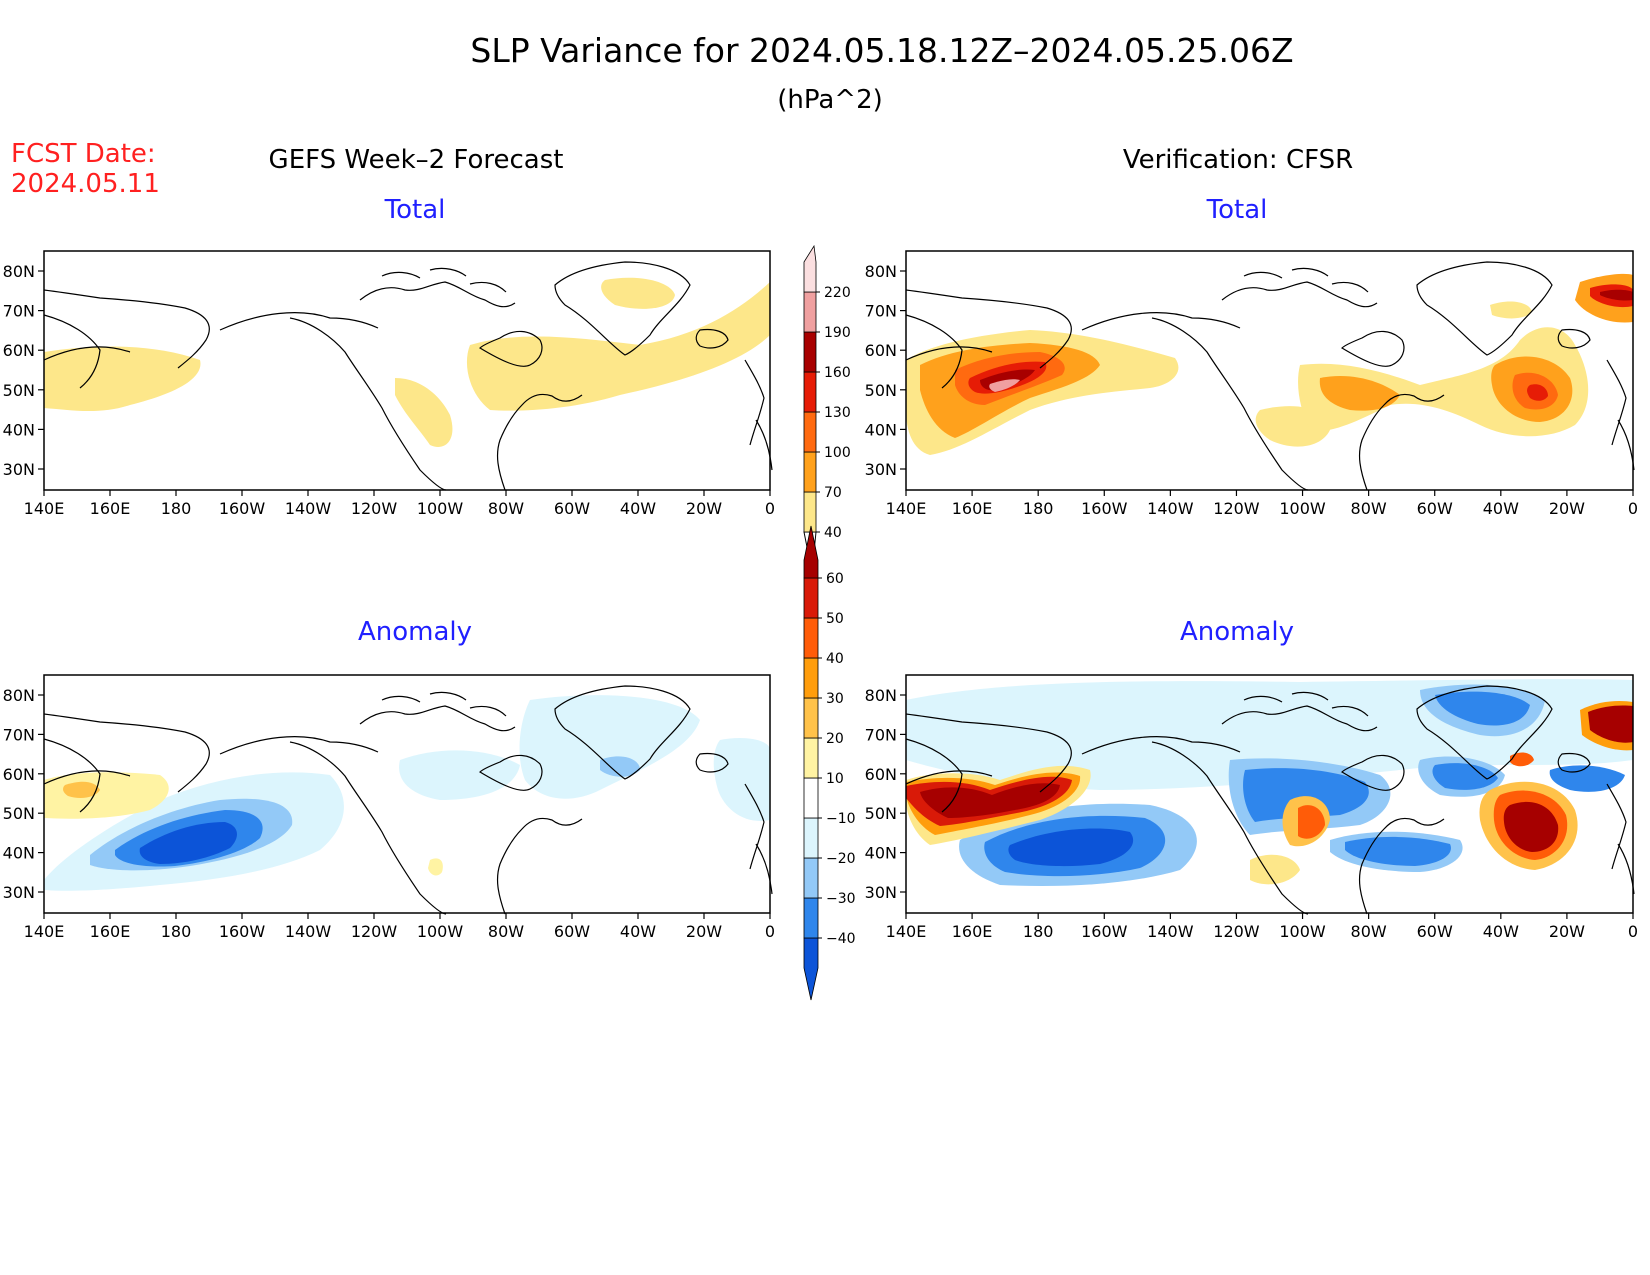 This screenshot has height=1275, width=1650. Describe the element at coordinates (1237, 632) in the screenshot. I see `panel-subtitle-ver-anom: Anomaly` at that location.